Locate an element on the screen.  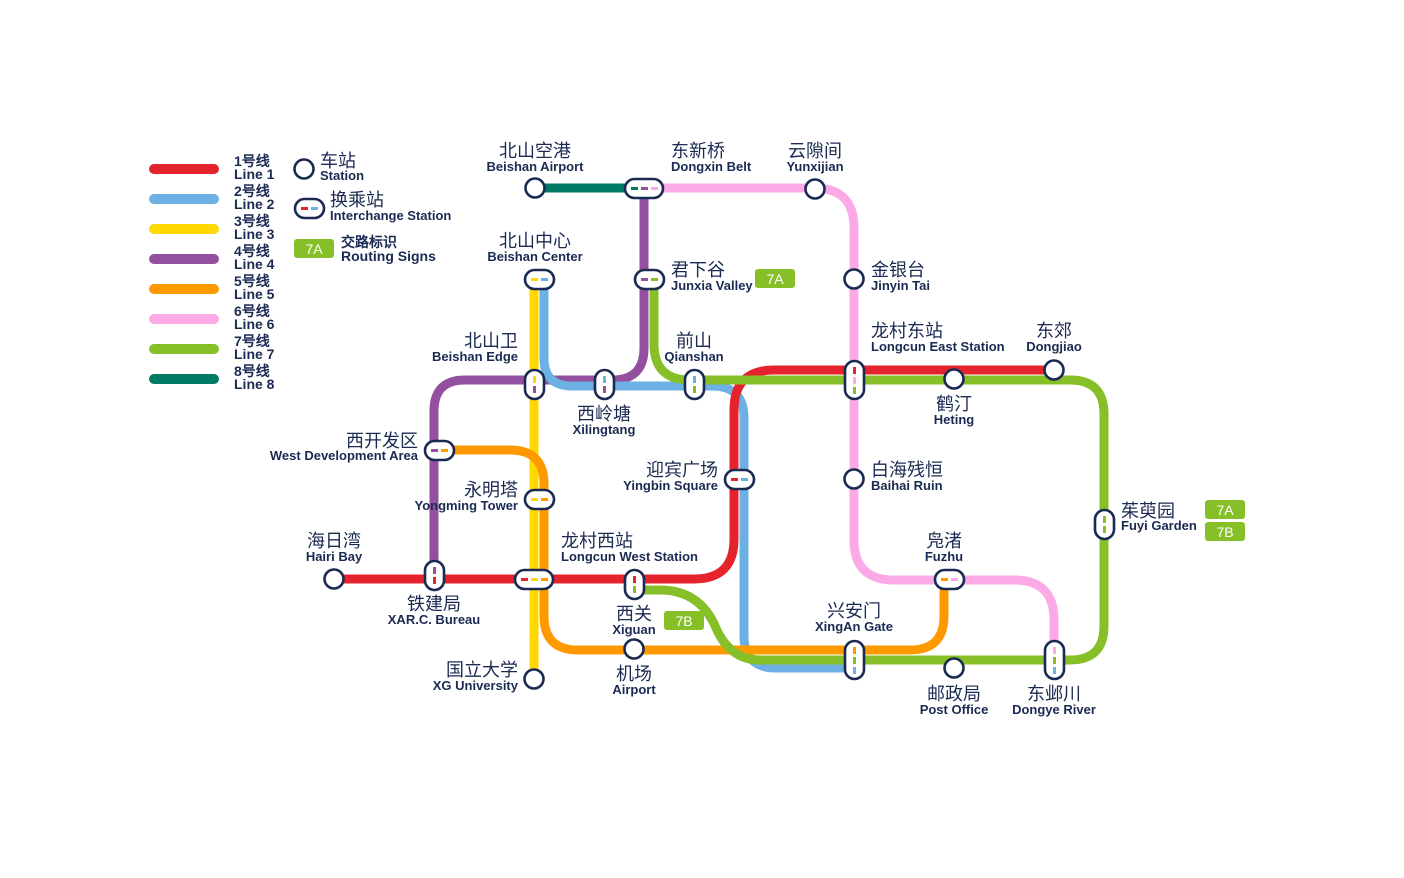
legend-line-en: Line 3 is located at coordinates (254, 234).